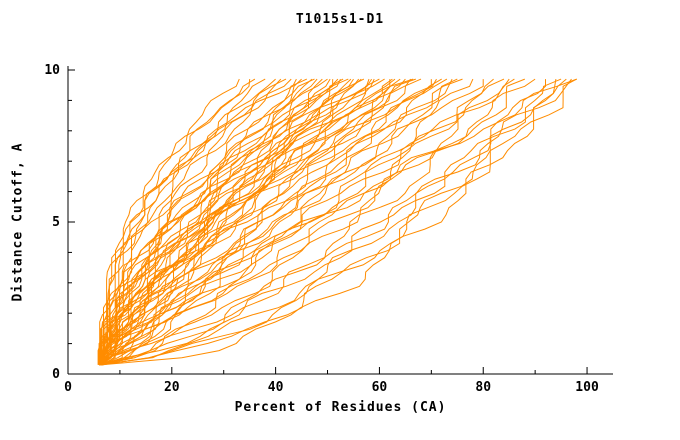 The image size is (680, 440). What do you see at coordinates (56, 222) in the screenshot?
I see `tick-label: 5` at bounding box center [56, 222].